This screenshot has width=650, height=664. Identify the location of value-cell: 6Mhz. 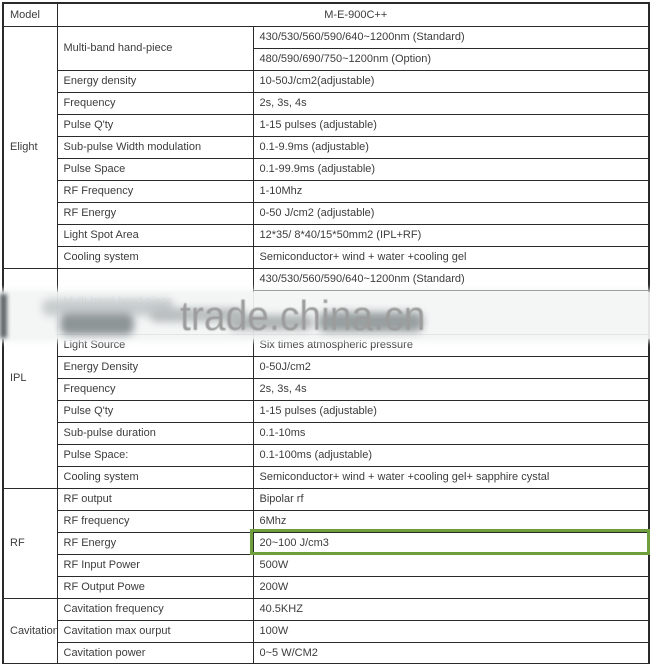
(451, 521).